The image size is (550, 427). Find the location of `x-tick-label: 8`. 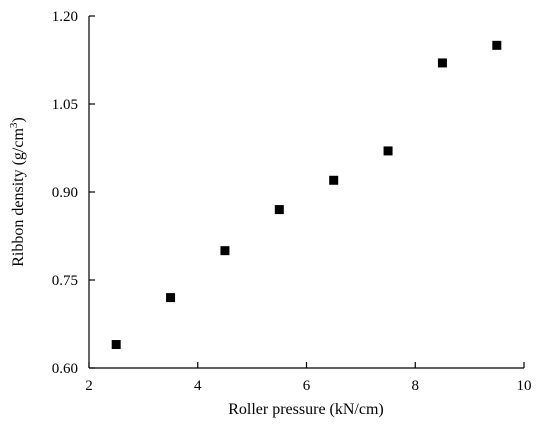

x-tick-label: 8 is located at coordinates (416, 386).